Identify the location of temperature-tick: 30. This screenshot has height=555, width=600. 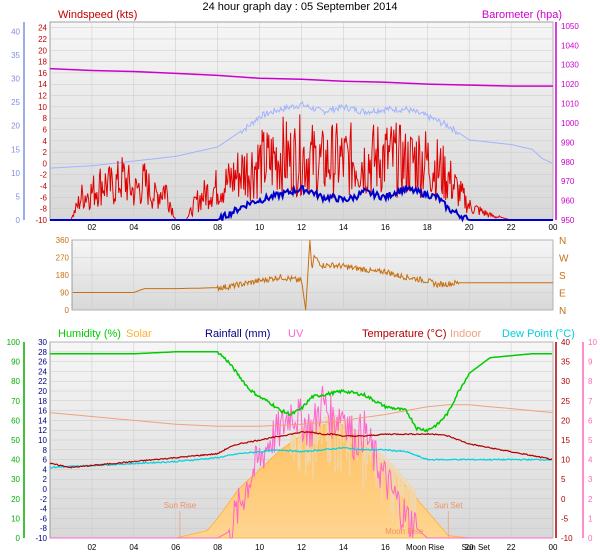
(565, 381).